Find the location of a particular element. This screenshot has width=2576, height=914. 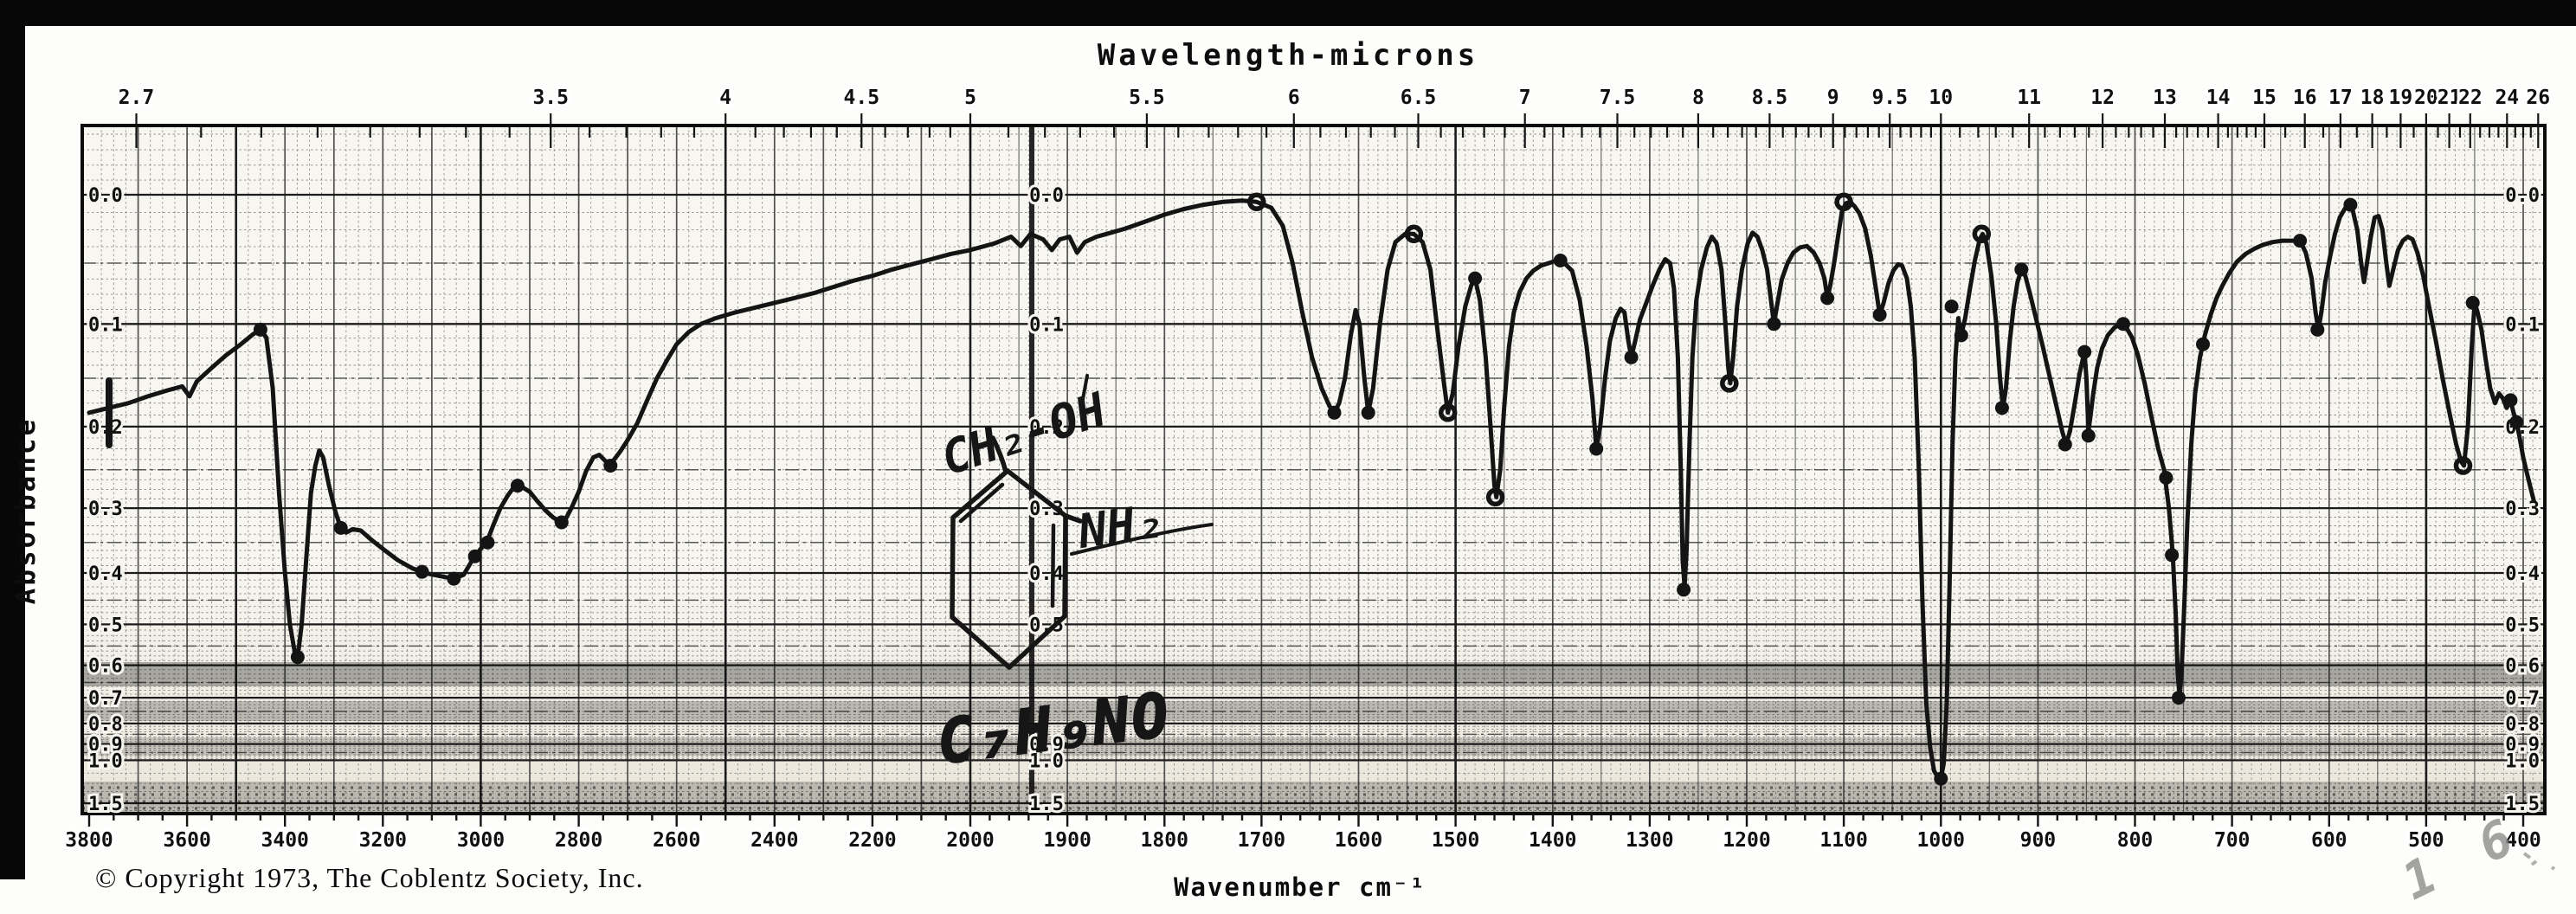

wavenumber-tick-label: 1900 is located at coordinates (1067, 840).